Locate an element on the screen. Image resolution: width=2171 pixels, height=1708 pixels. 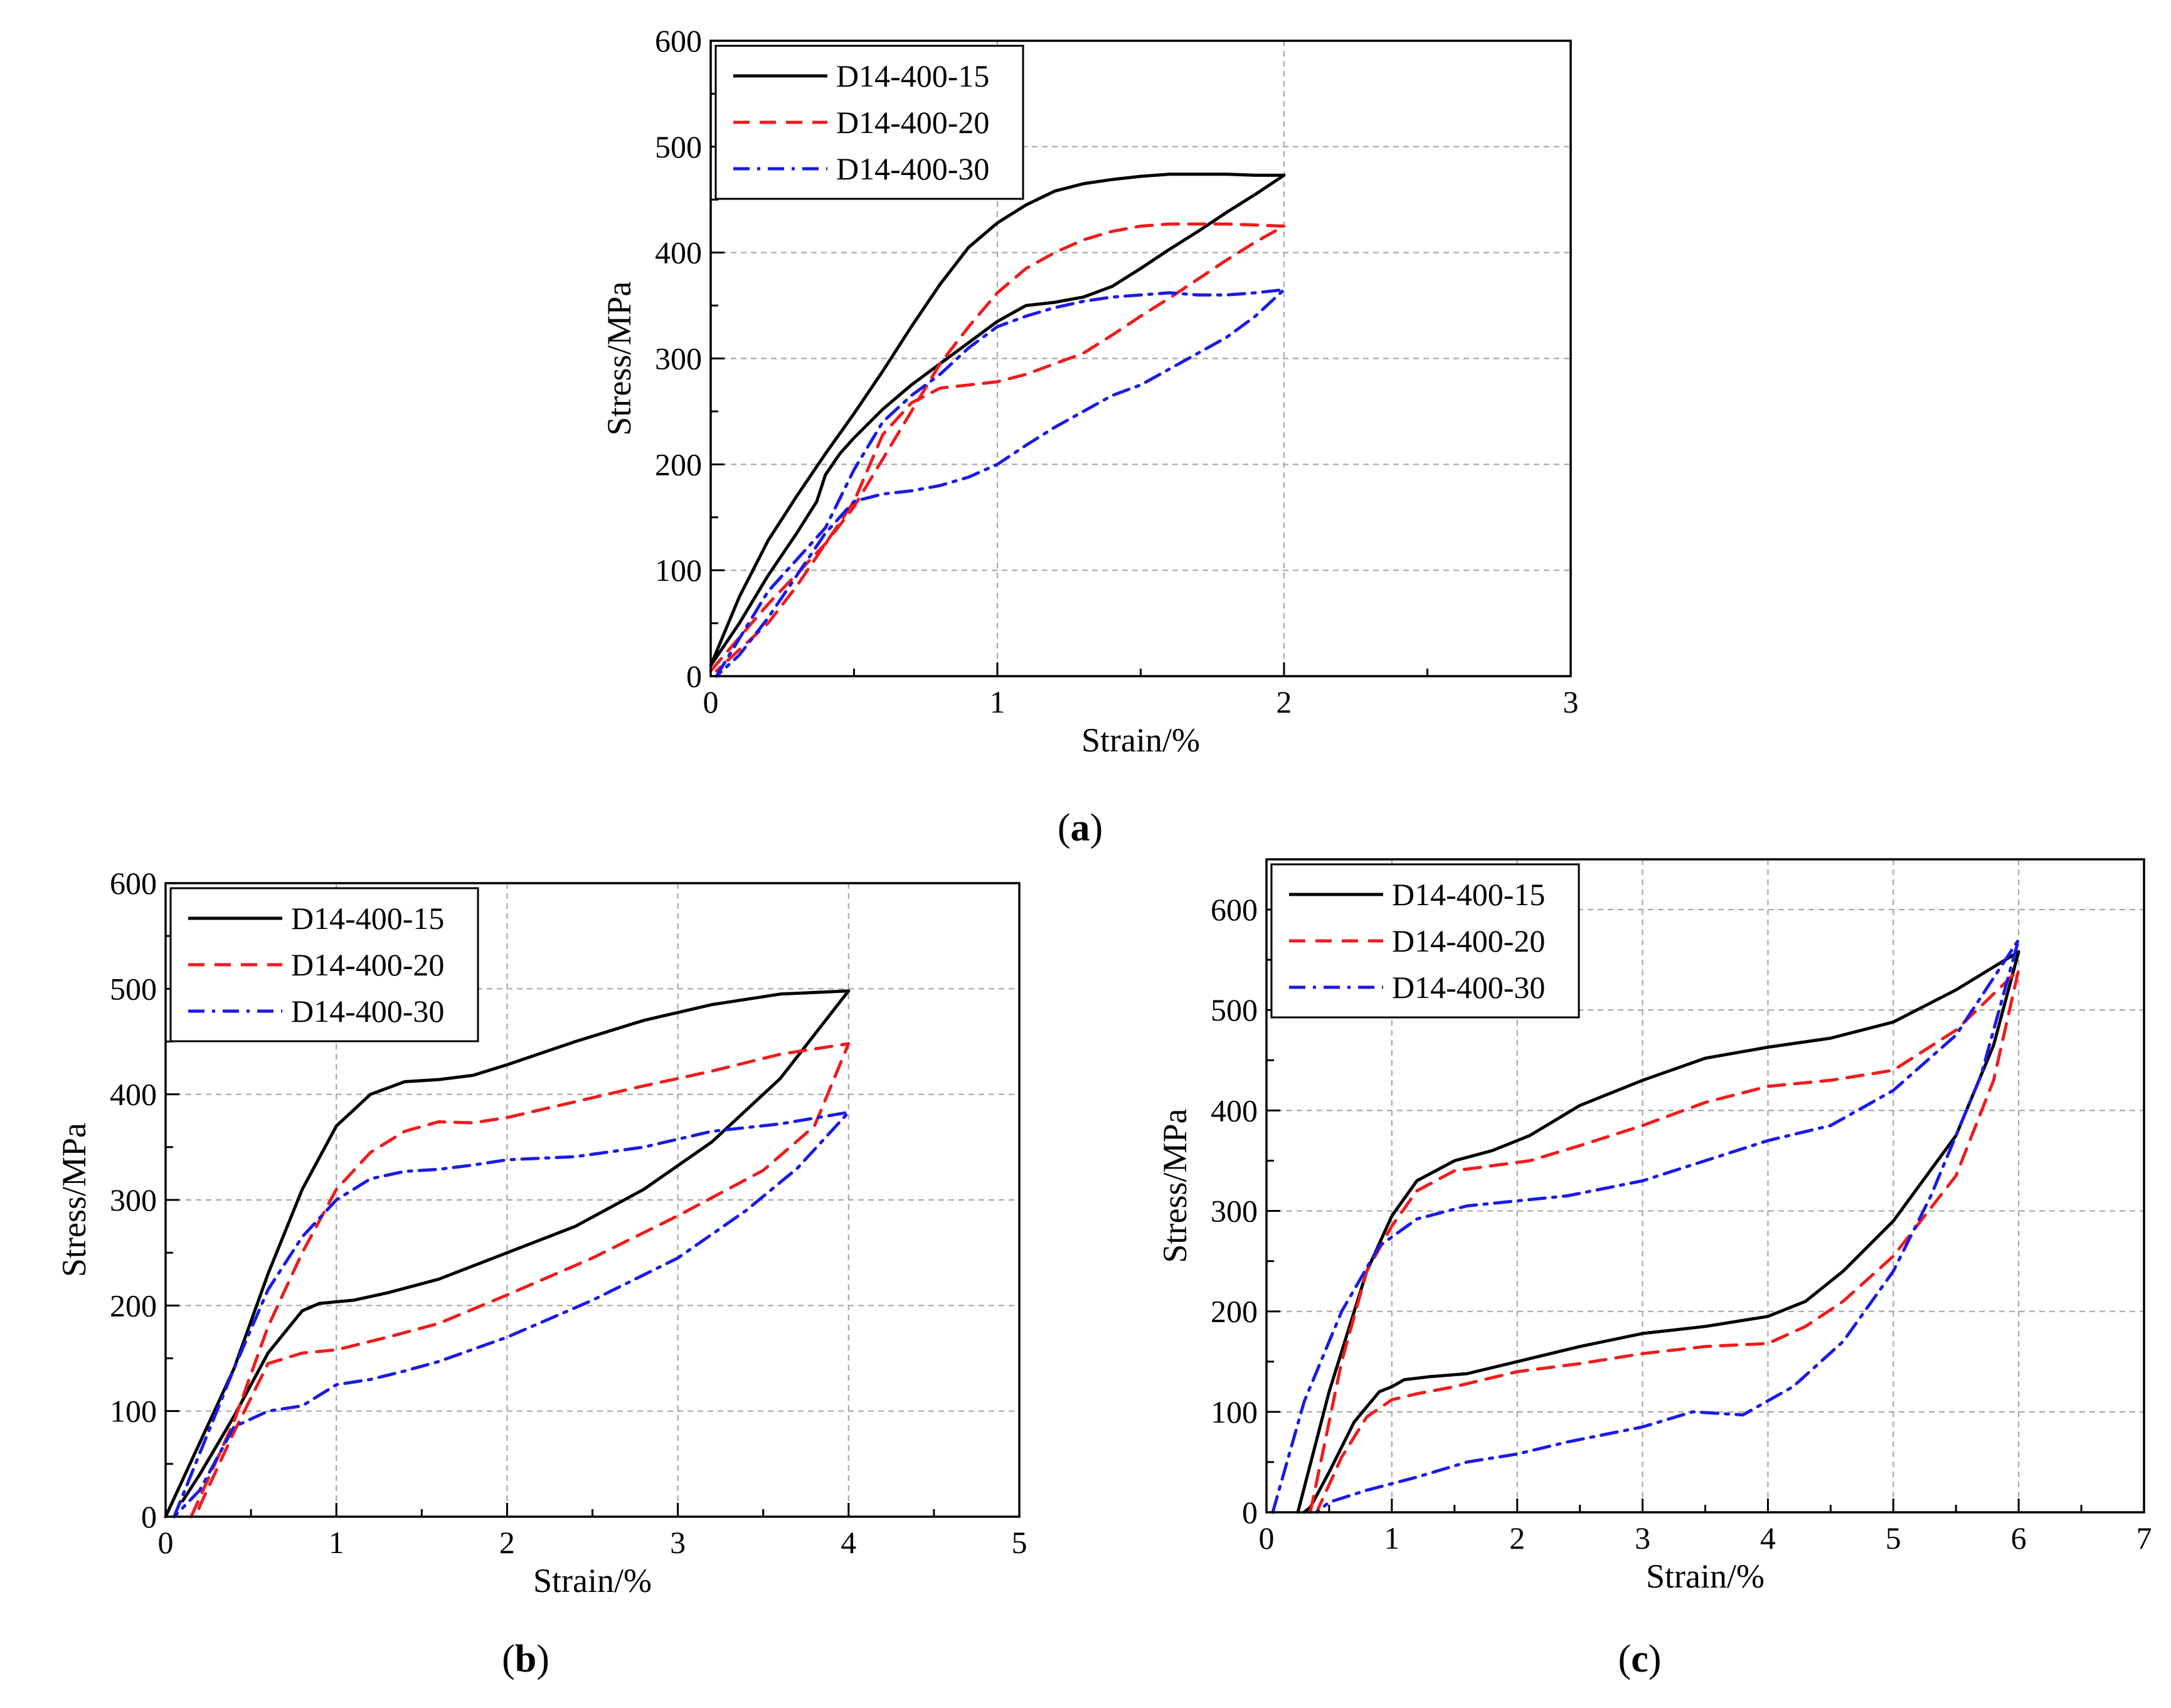
caption-c: (c) is located at coordinates (1640, 1659).